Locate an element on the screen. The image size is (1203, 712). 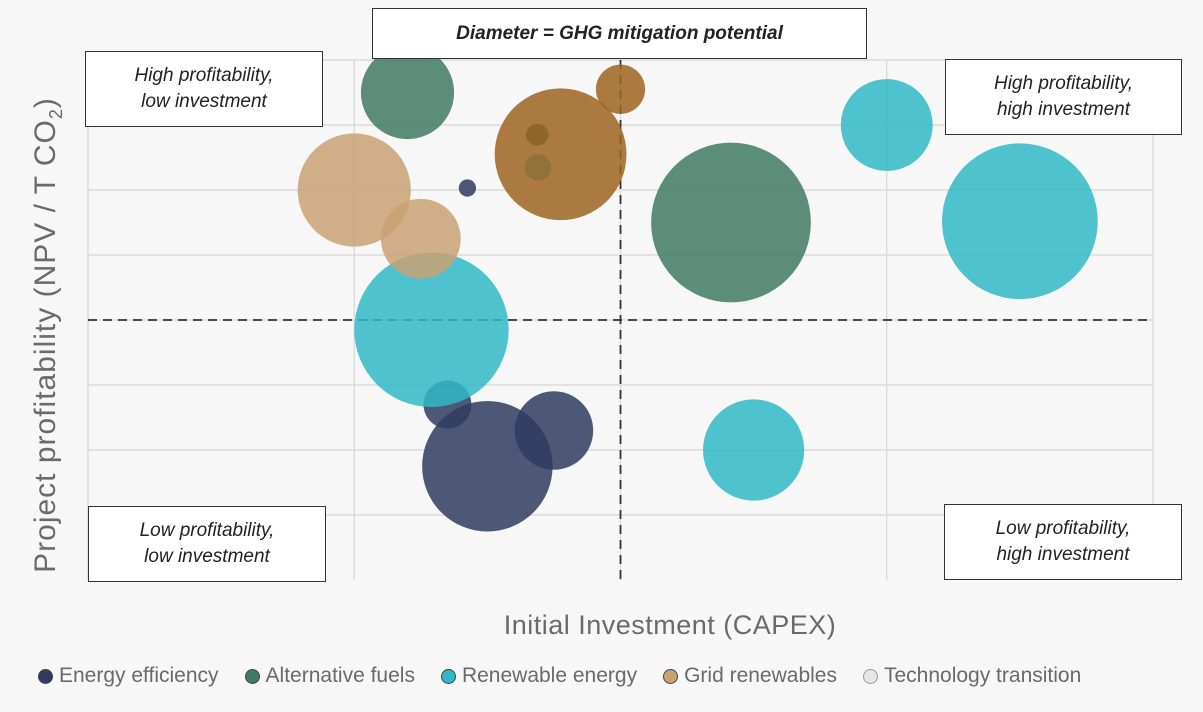
quadrant-label-bottom-left: Low profitability, low investment is located at coordinates (207, 544).